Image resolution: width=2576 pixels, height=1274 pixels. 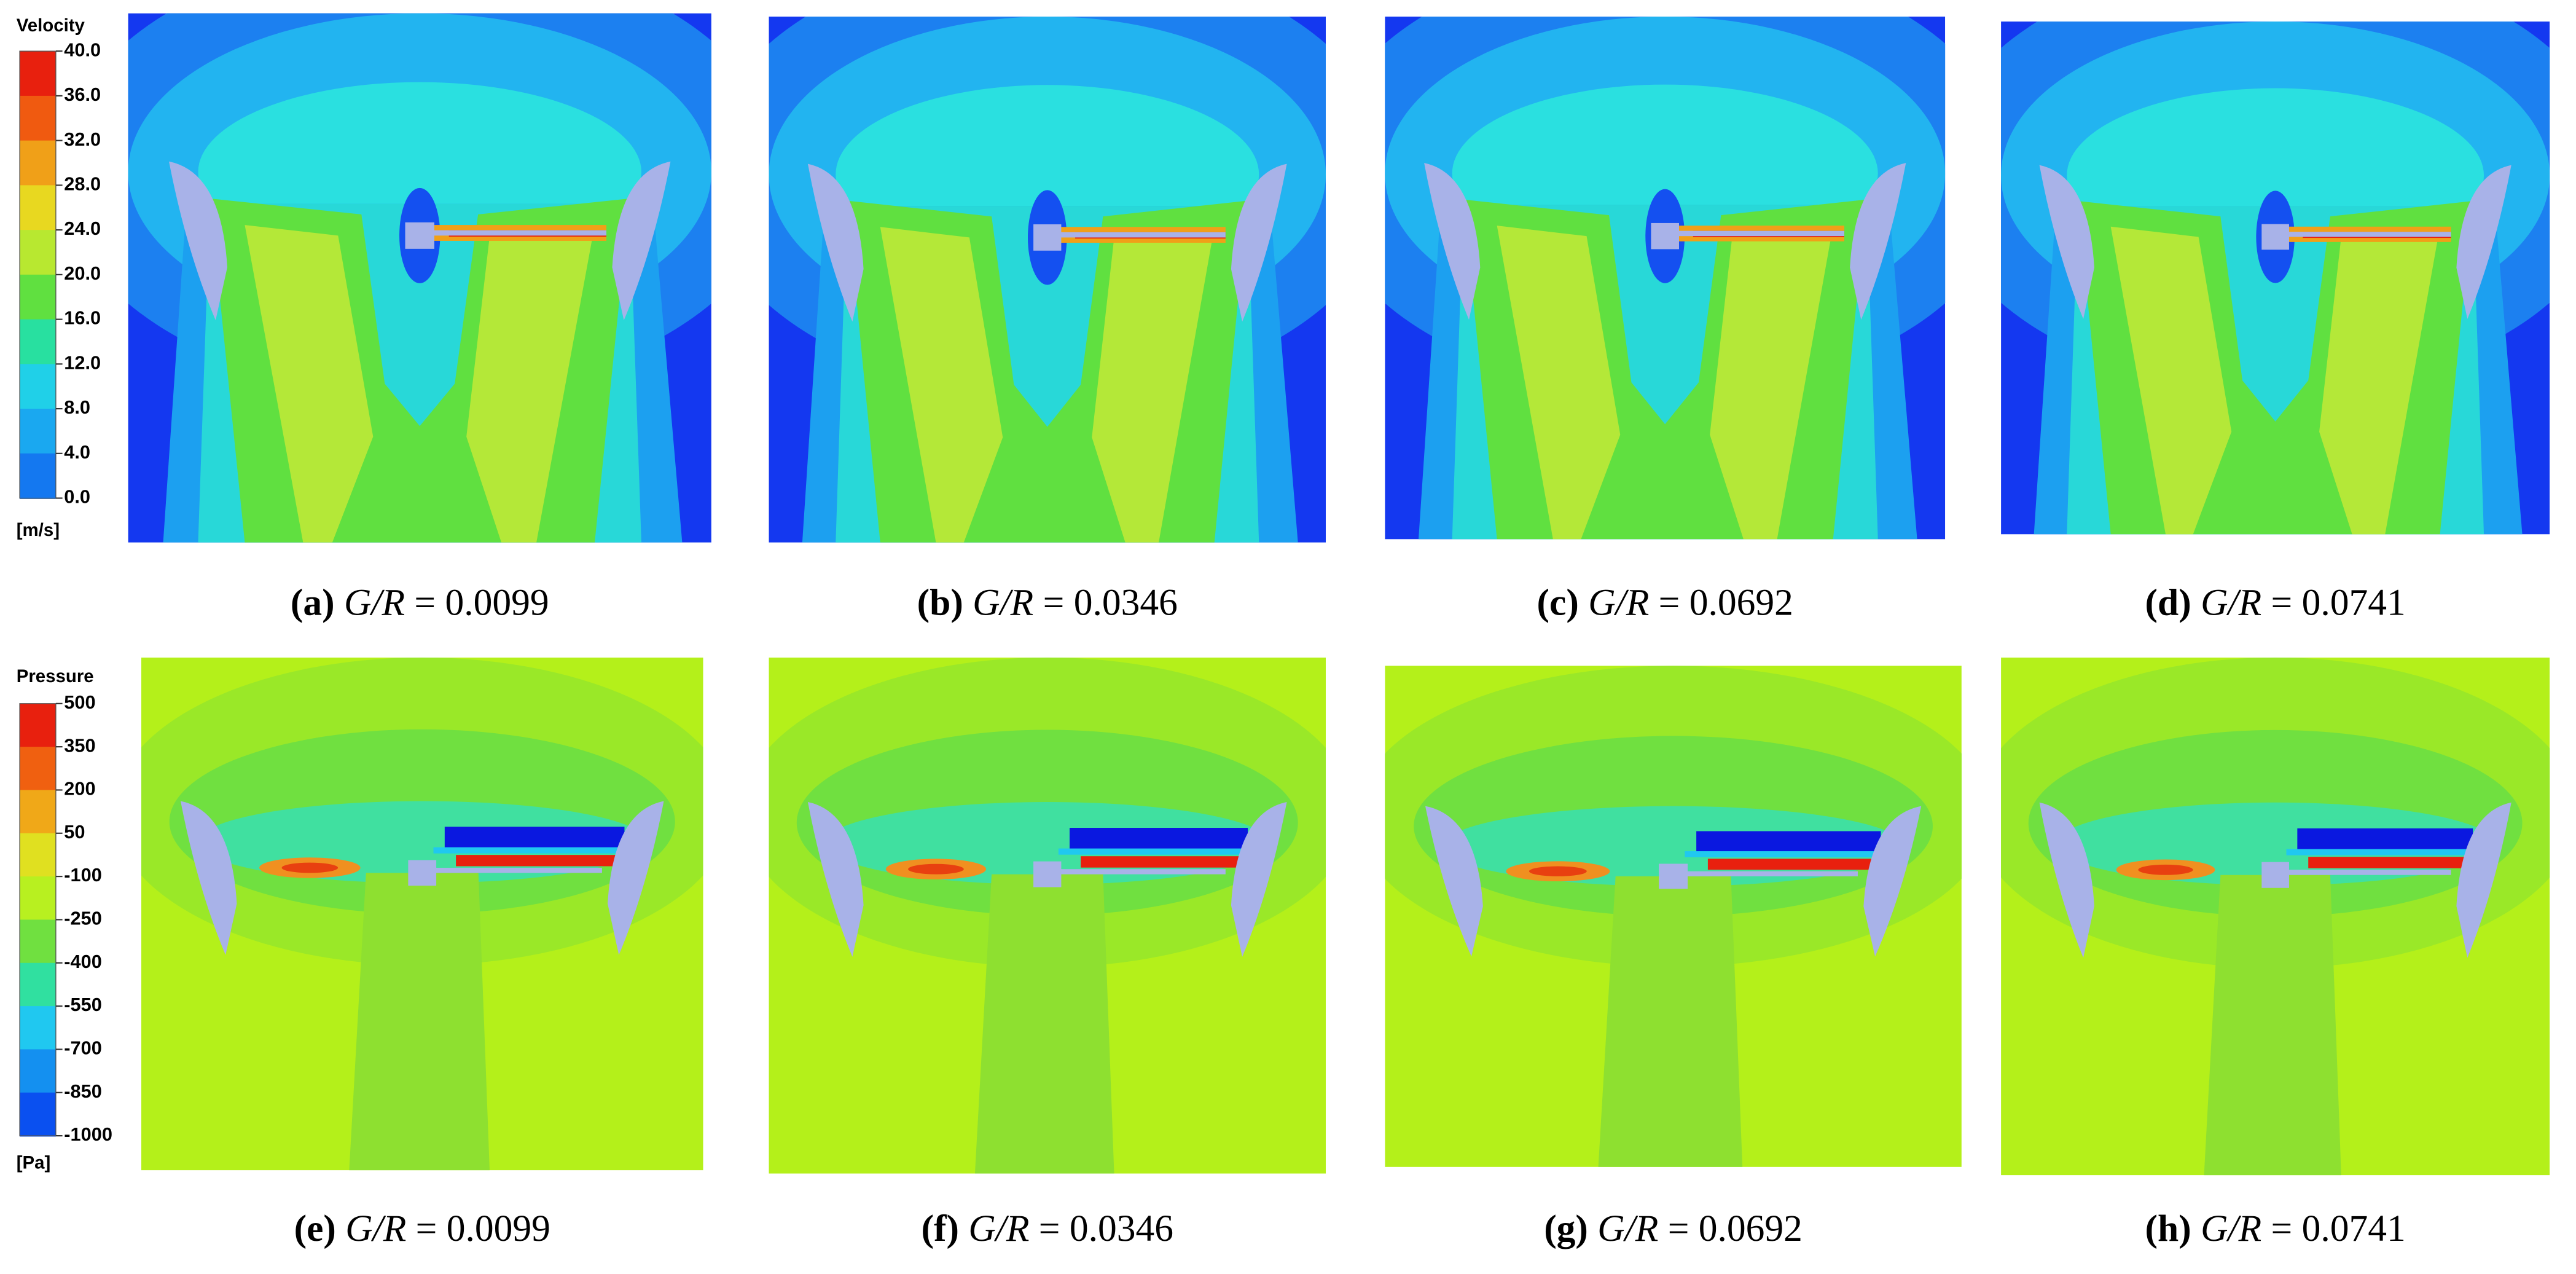 What do you see at coordinates (1110, 602) in the screenshot?
I see `caption-value: = 0.0346` at bounding box center [1110, 602].